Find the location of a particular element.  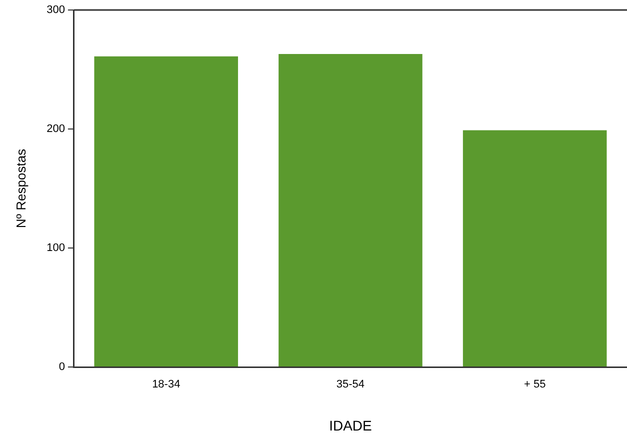

x-tick-label: 18-34 is located at coordinates (166, 384).